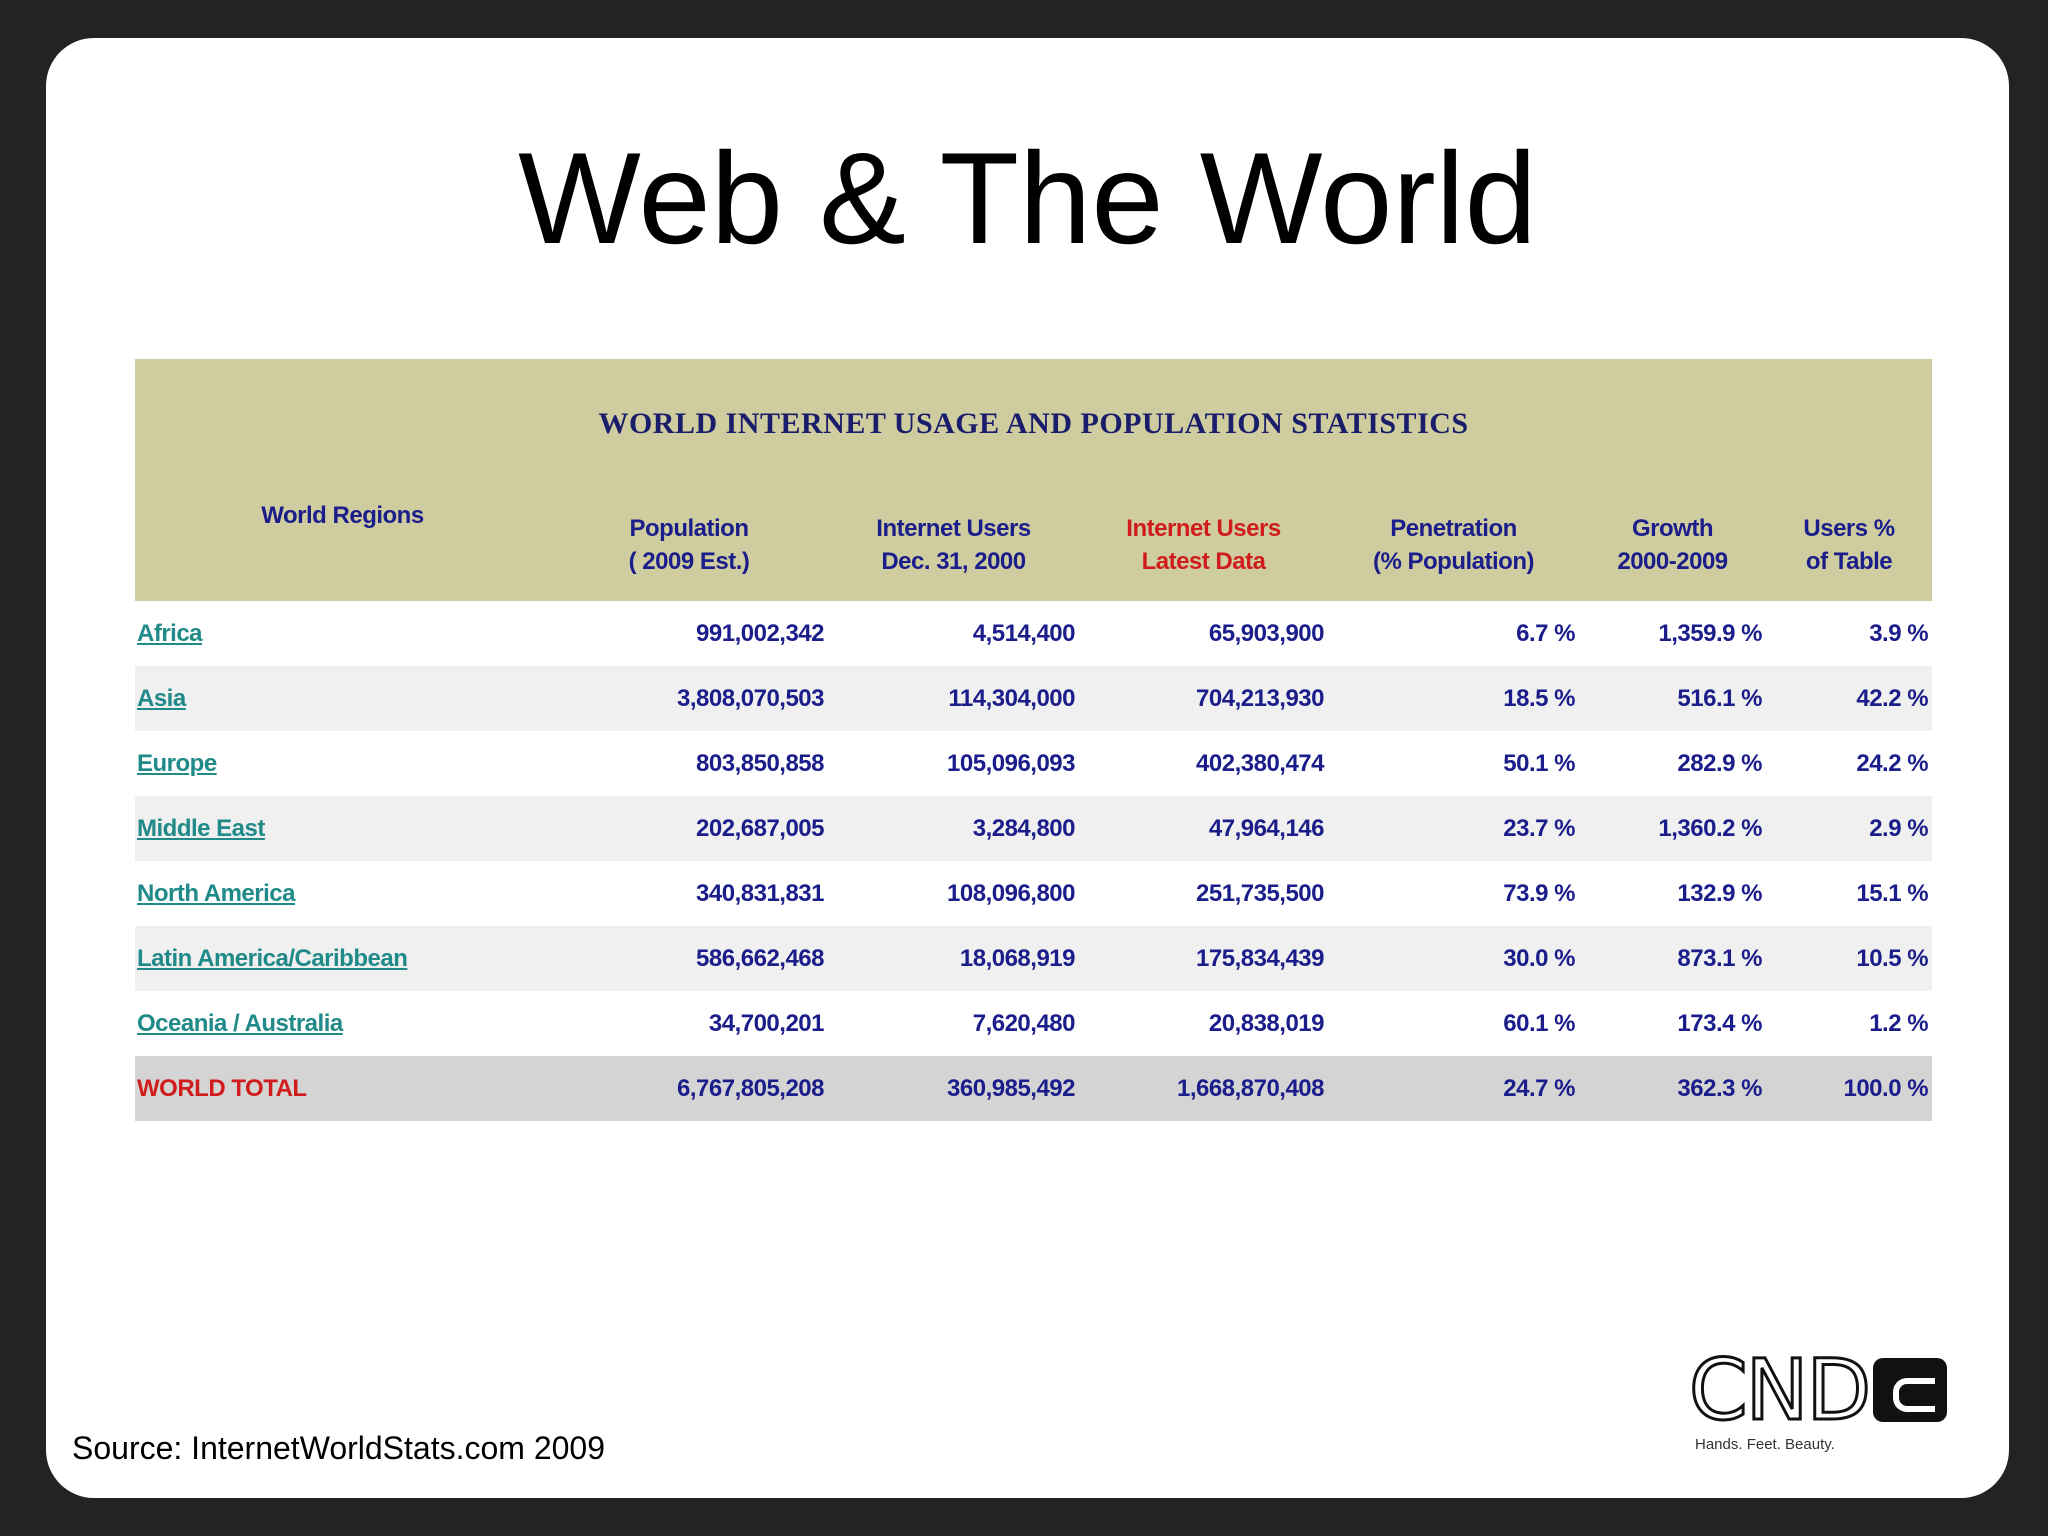 The image size is (2048, 1536). I want to click on users-latest-cell: 402,380,474, so click(1260, 763).